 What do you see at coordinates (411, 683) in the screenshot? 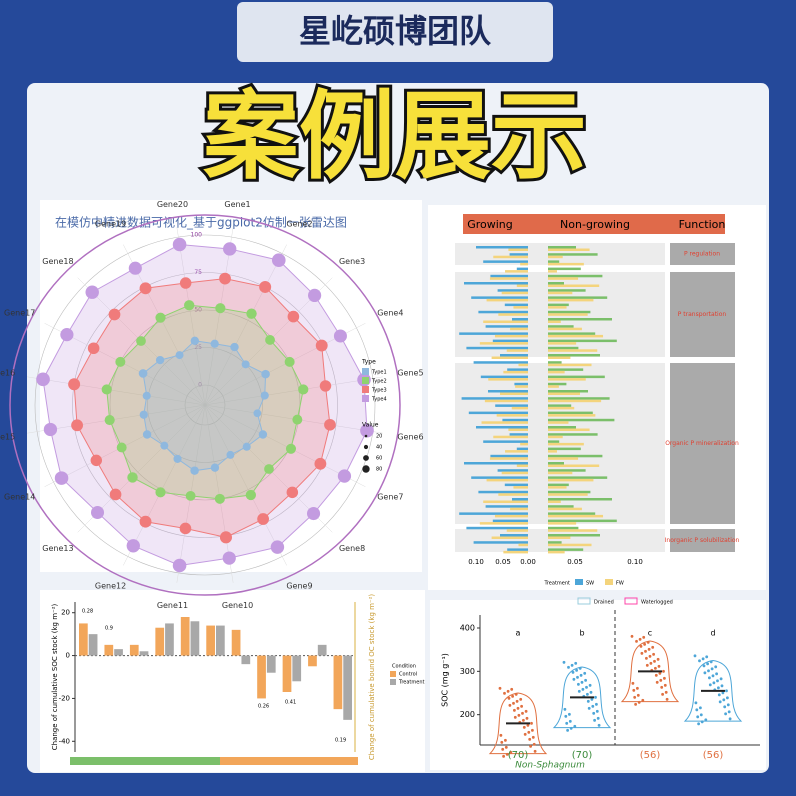
I see `legend-label: Treatment` at bounding box center [411, 683].